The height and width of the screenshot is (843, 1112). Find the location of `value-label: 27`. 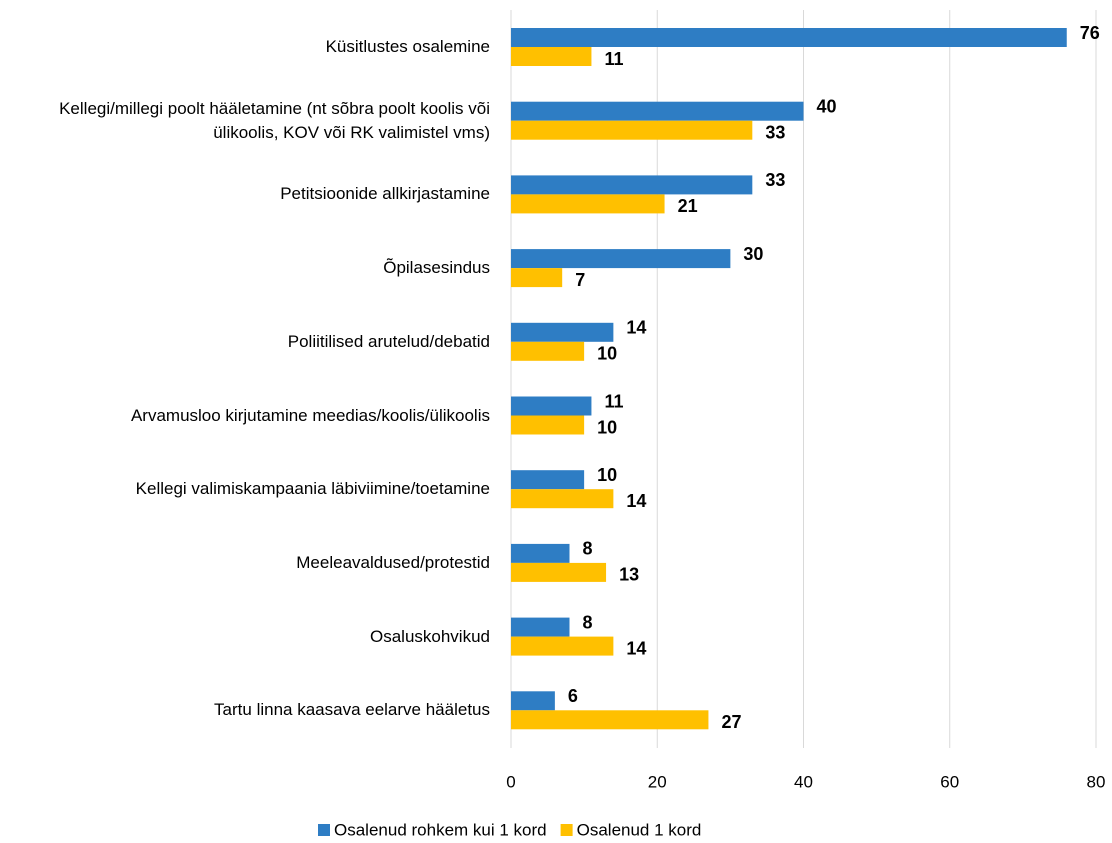

value-label: 27 is located at coordinates (731, 722).